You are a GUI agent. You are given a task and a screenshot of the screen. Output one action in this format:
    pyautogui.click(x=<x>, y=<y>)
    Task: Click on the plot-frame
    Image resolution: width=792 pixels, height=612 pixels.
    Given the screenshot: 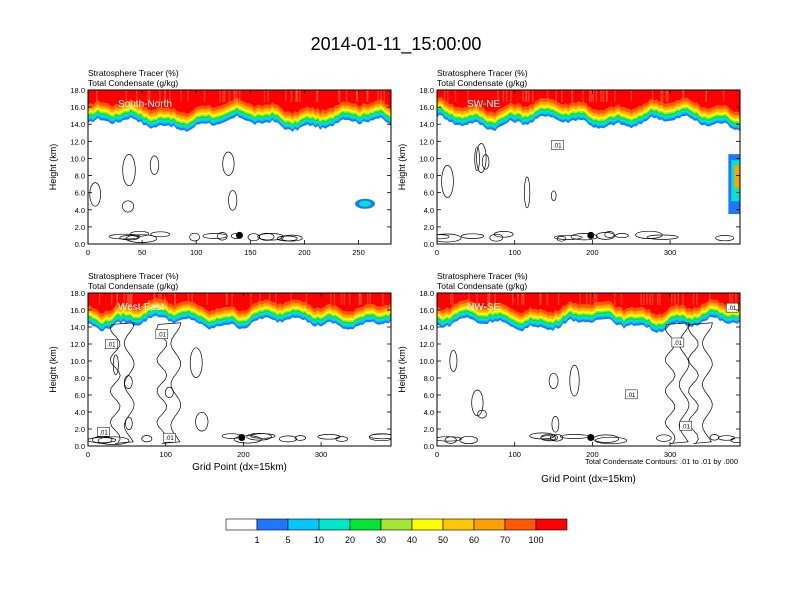 What is the action you would take?
    pyautogui.click(x=239, y=167)
    